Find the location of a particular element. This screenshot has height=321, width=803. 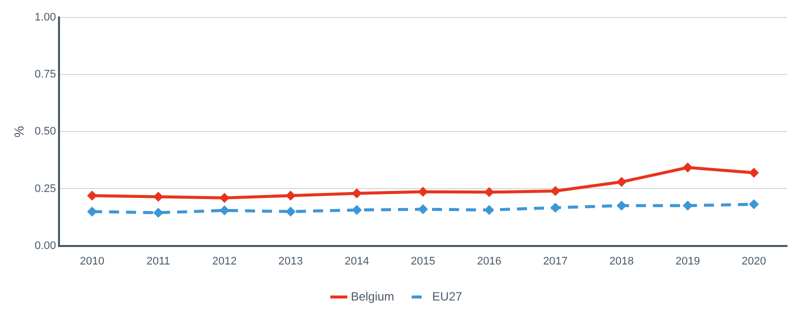

y-tick-label: 0.75 is located at coordinates (45, 74).